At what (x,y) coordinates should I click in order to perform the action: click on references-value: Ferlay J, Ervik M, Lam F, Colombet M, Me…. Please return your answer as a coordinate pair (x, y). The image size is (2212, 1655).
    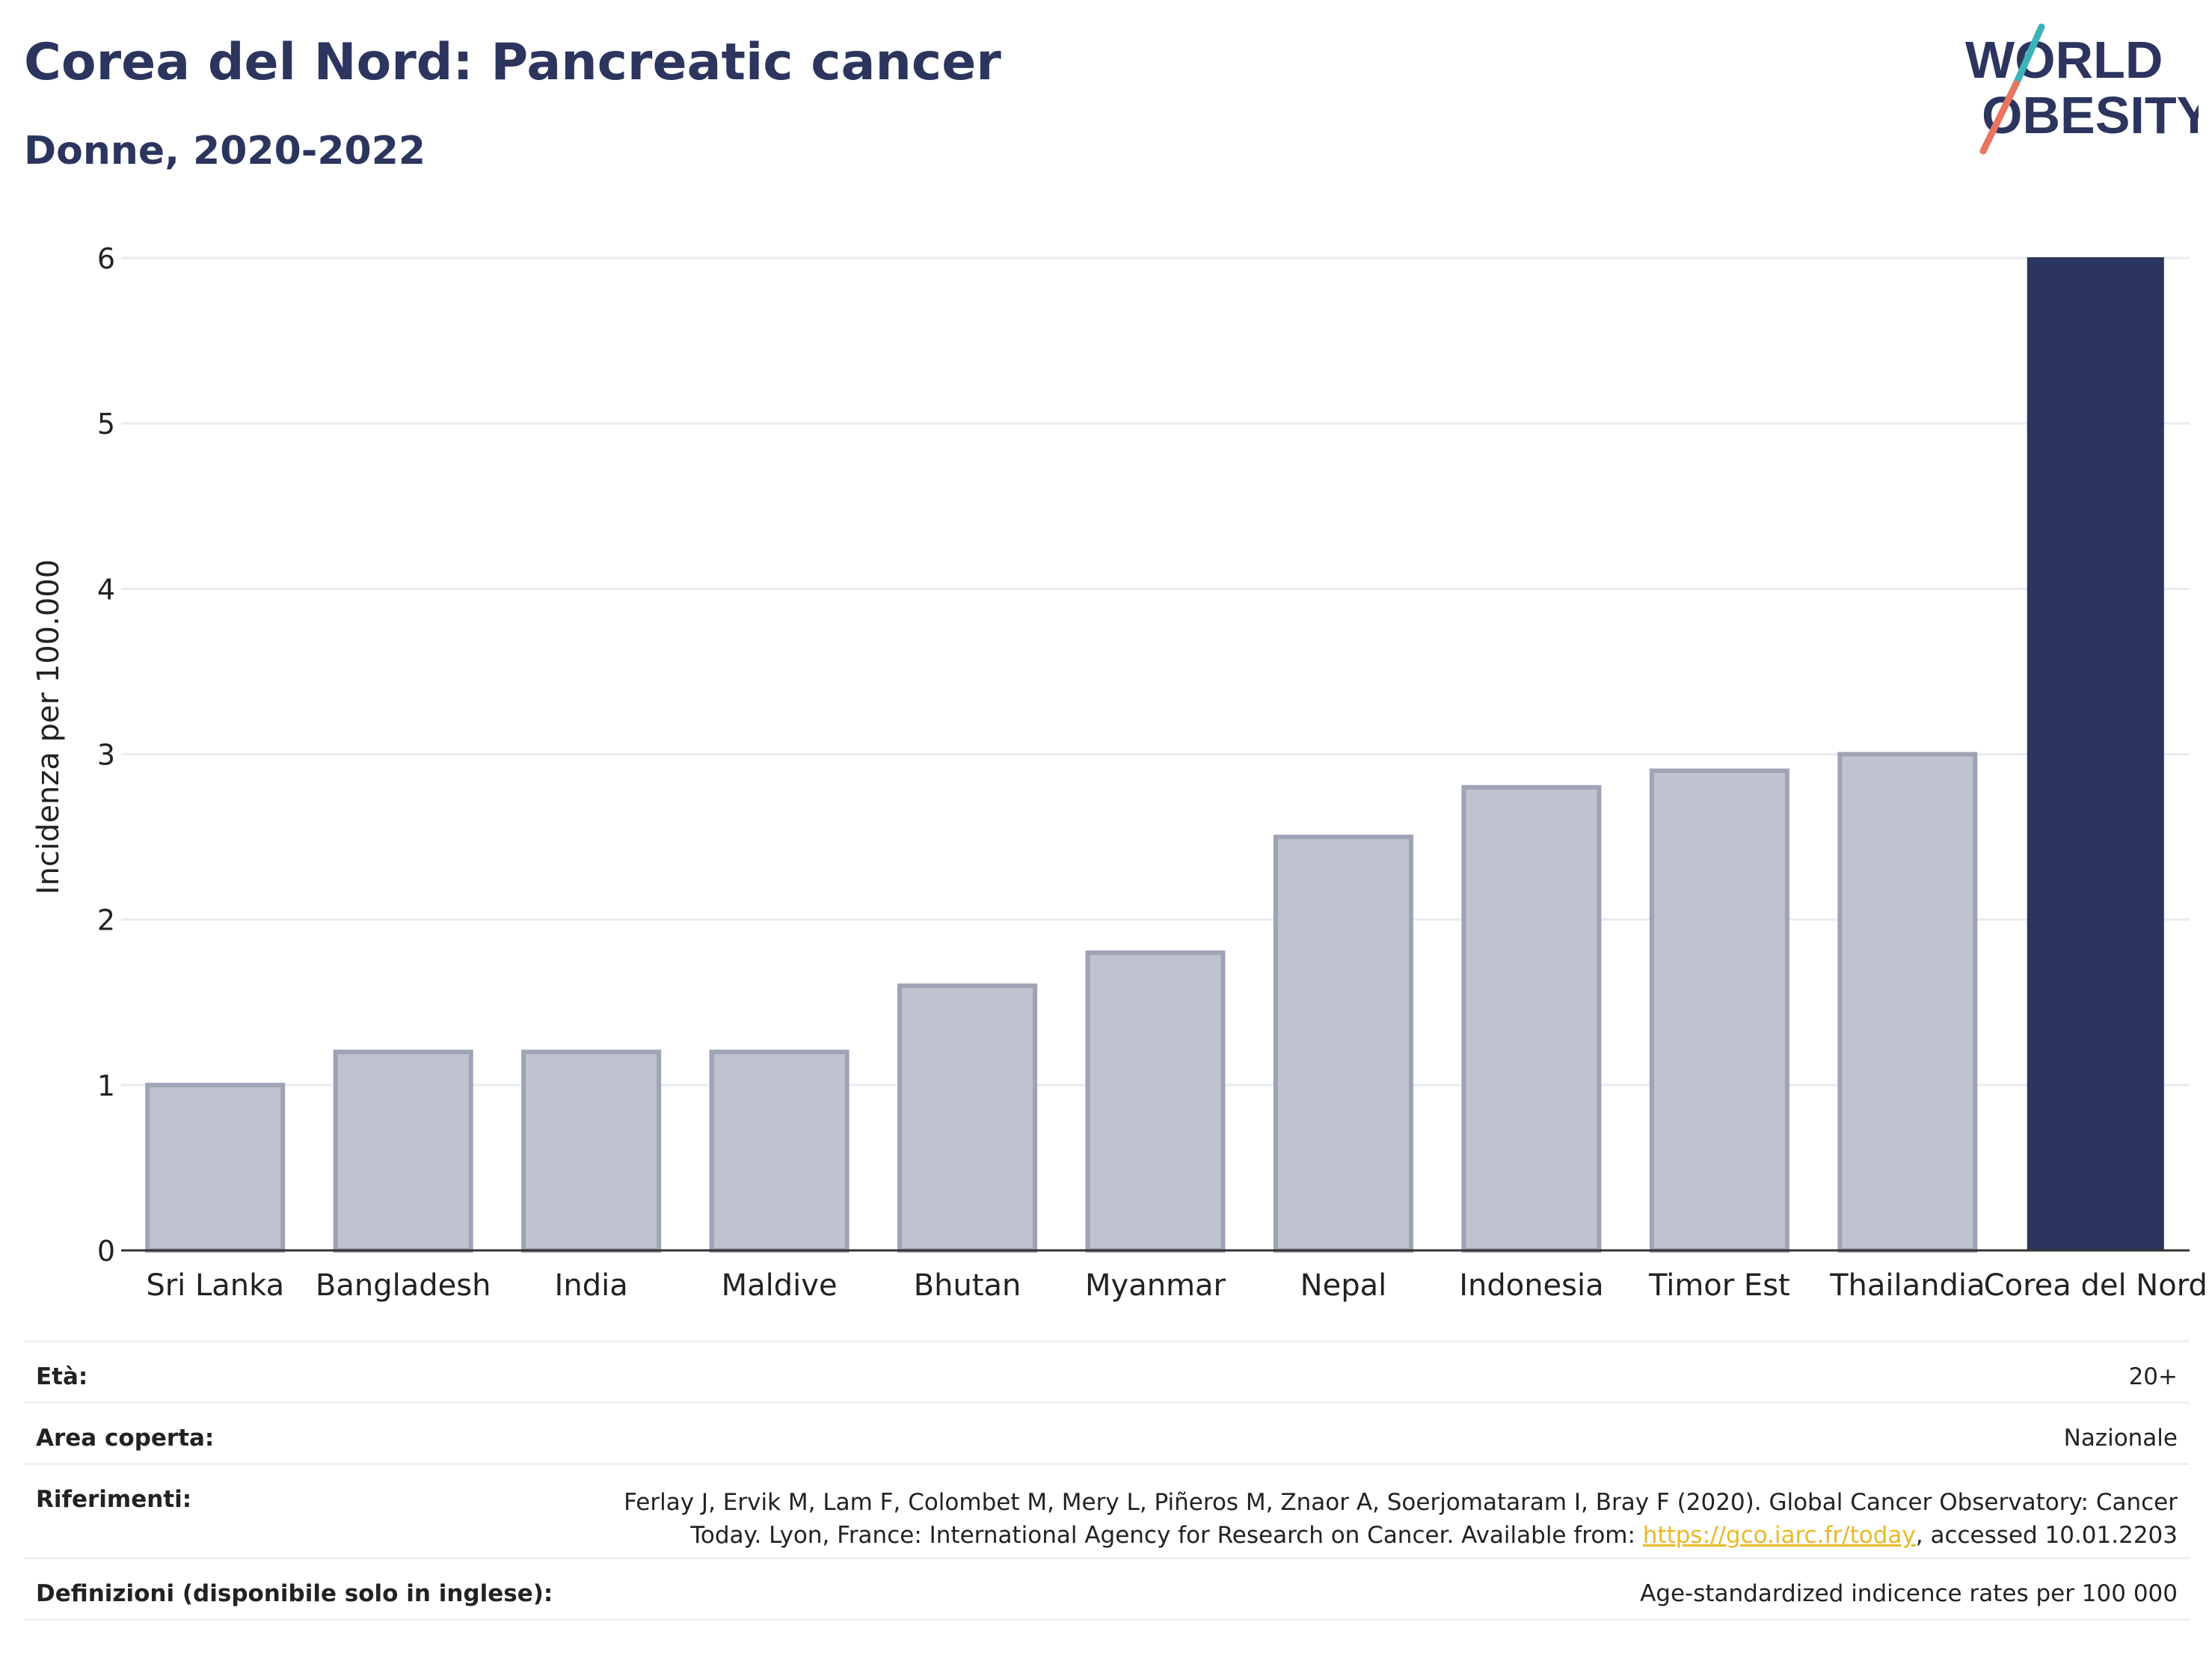
    Looking at the image, I should click on (1401, 1519).